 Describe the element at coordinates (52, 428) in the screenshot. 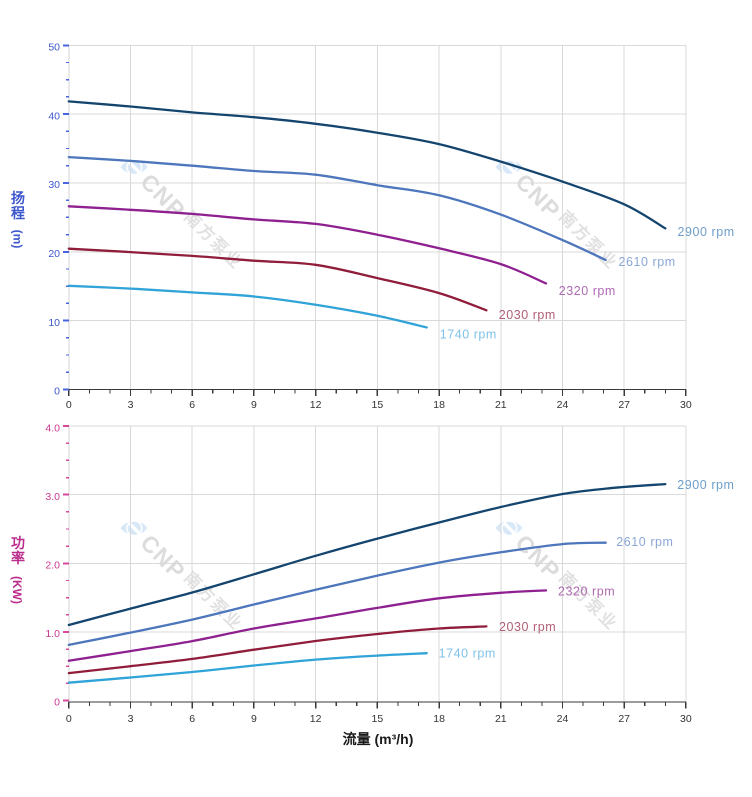

I see `svg-text: 4.0` at that location.